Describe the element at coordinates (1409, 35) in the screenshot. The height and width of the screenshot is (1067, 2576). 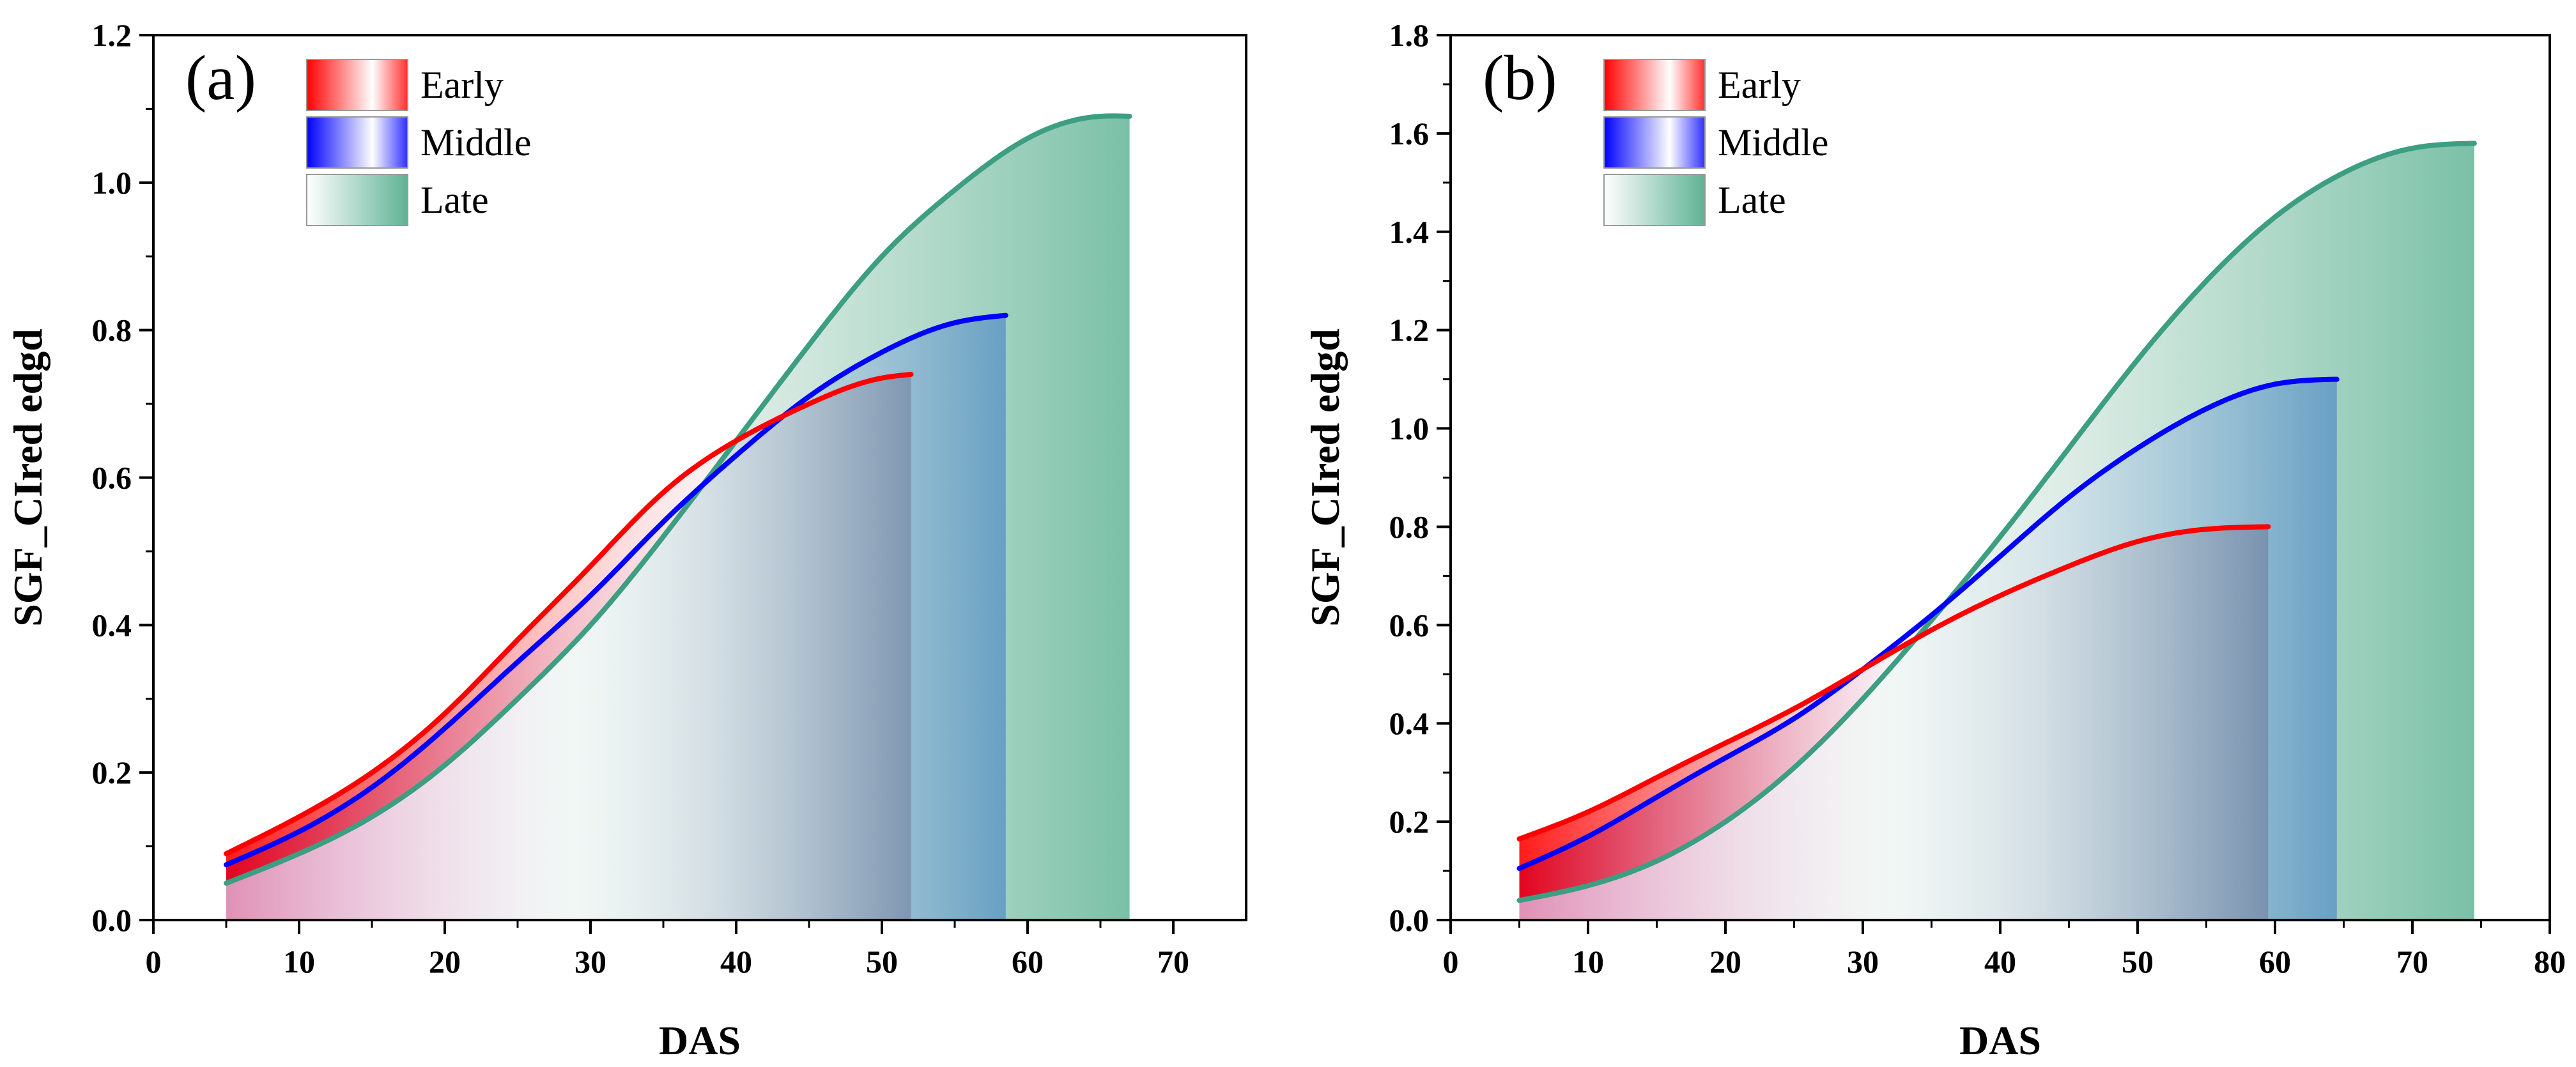
I see `y-tick-label: 1.8` at that location.